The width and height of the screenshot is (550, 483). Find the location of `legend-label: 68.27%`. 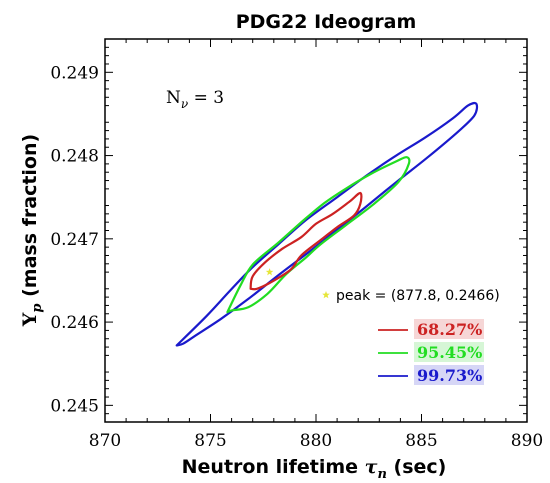

legend-label: 68.27% is located at coordinates (449, 329).